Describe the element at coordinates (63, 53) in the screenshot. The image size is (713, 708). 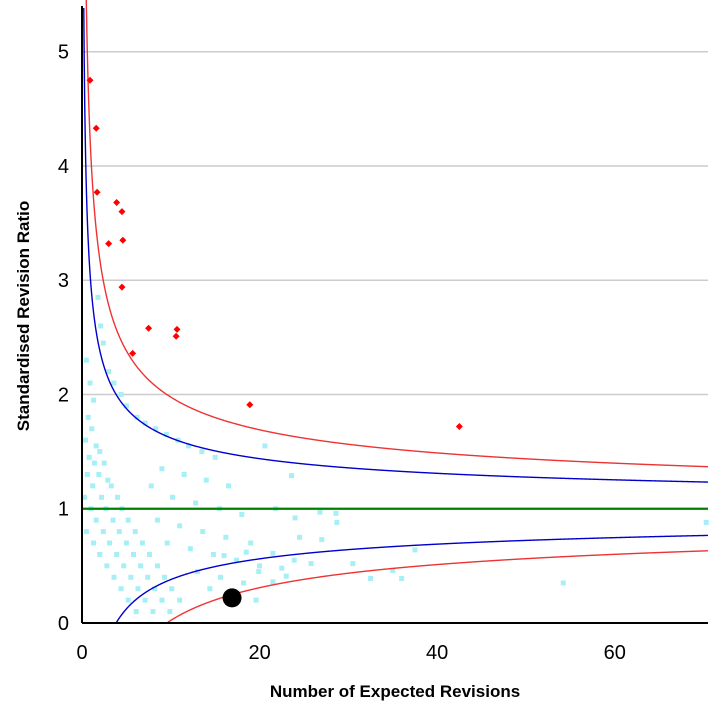
I see `y-tick-label: 5` at that location.